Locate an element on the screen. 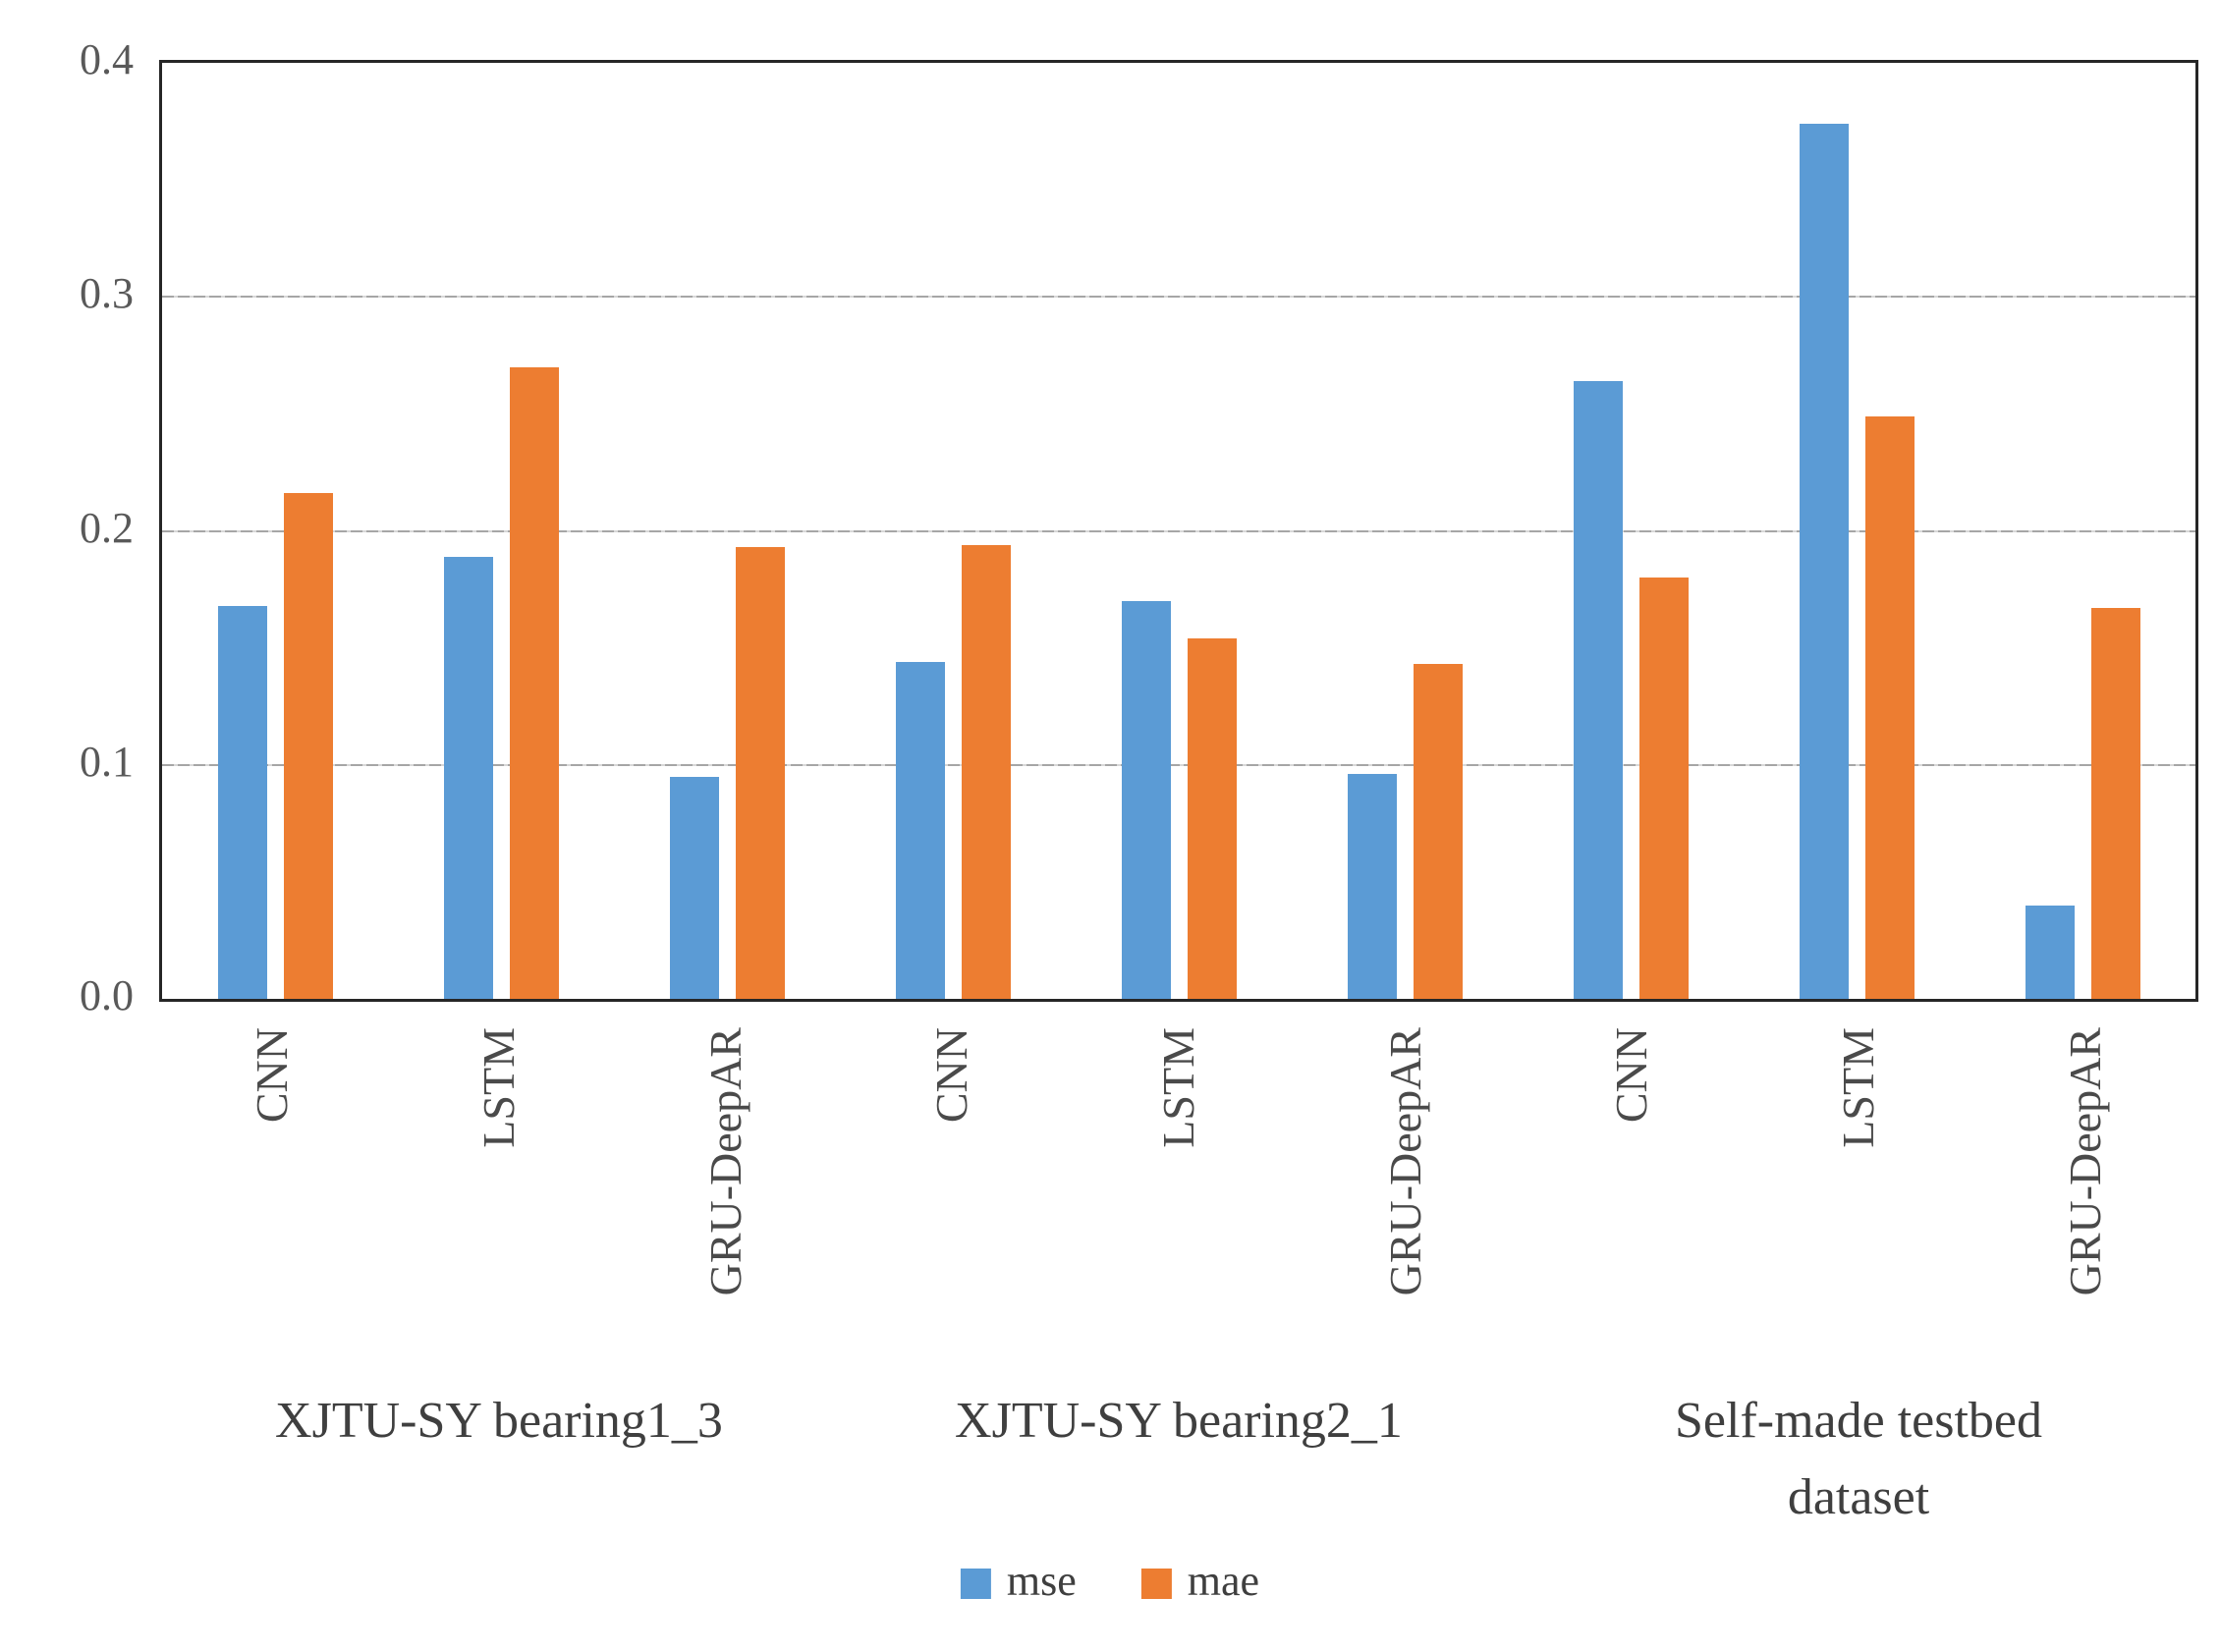 This screenshot has height=1652, width=2220. y-tick-label: 0.2 is located at coordinates (107, 527).